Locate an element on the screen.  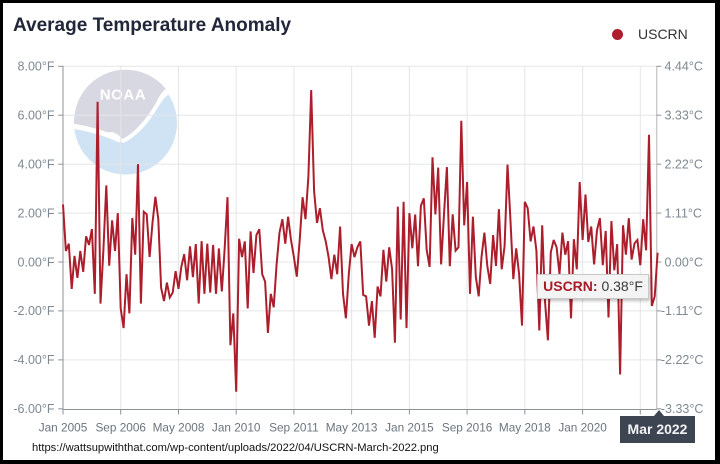
svg-text: May 2013 is located at coordinates (352, 427).